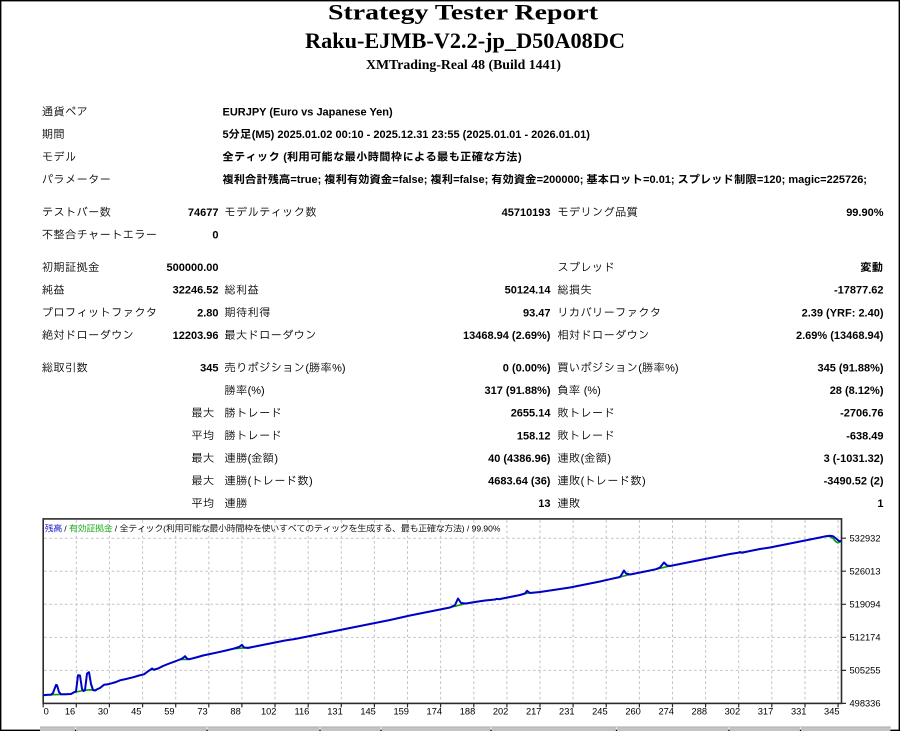 This screenshot has width=900, height=736. What do you see at coordinates (468, 712) in the screenshot?
I see `svg-text: 188` at bounding box center [468, 712].